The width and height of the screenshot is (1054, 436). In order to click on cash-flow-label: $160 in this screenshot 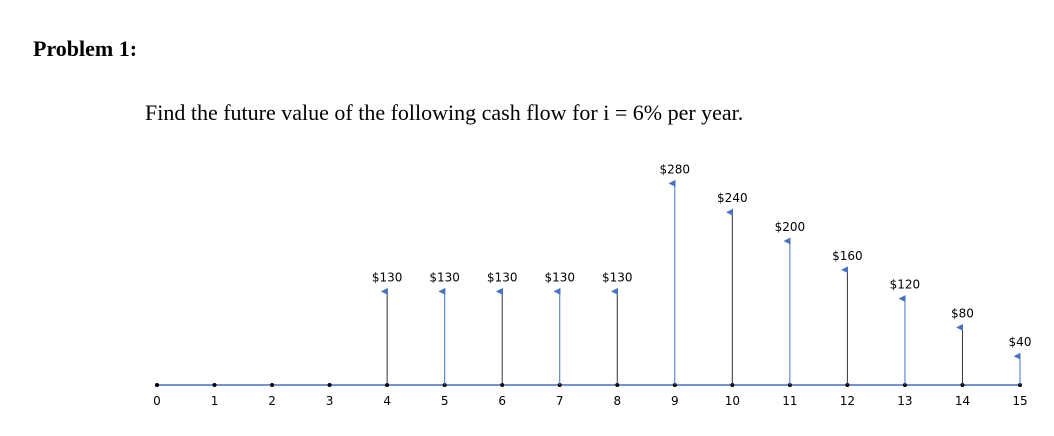, I will do `click(847, 256)`.